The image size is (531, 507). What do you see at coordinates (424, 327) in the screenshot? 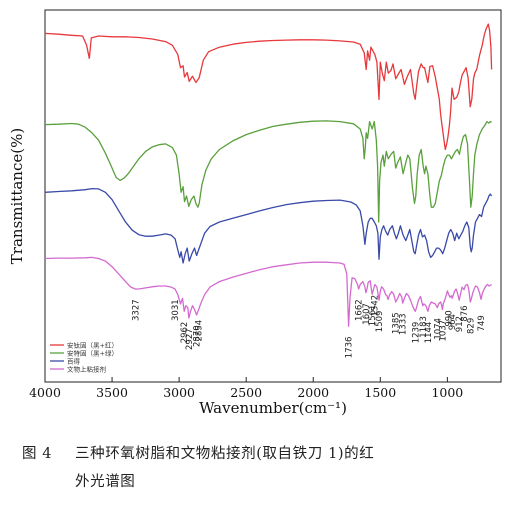
I see `peak-label: 1183` at bounding box center [424, 327].